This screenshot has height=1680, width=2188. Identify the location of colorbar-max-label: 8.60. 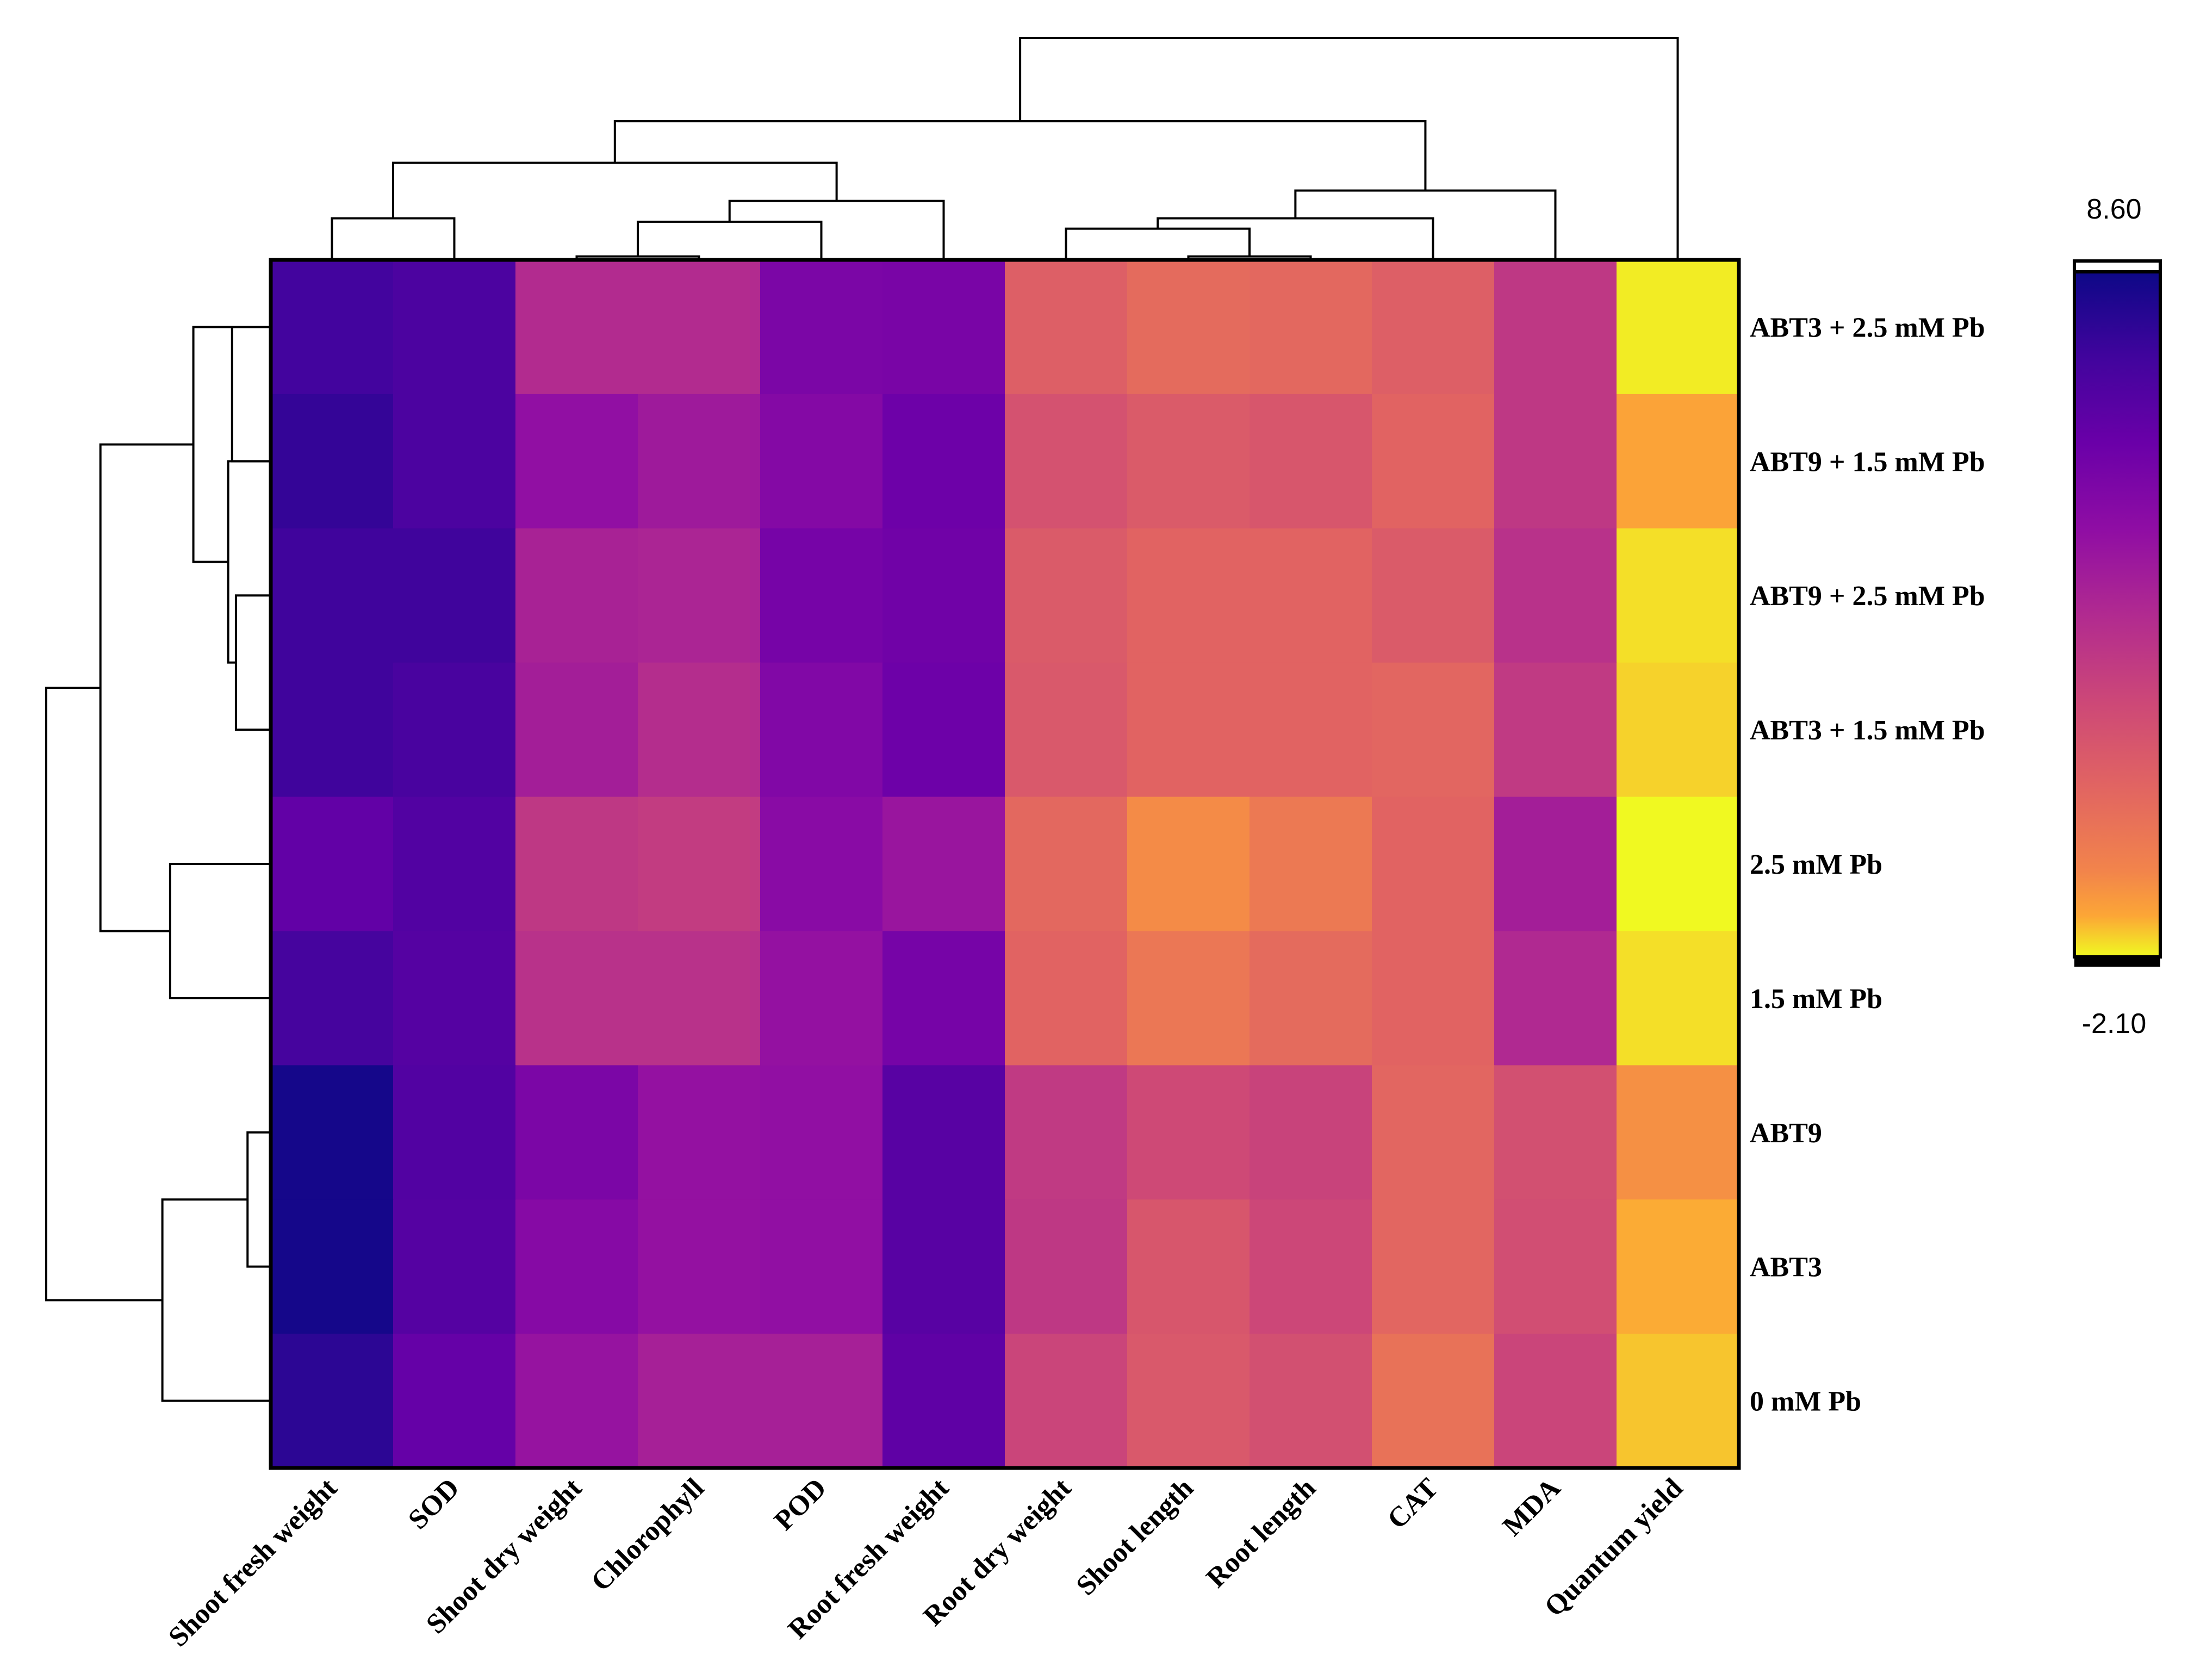
(2113, 209).